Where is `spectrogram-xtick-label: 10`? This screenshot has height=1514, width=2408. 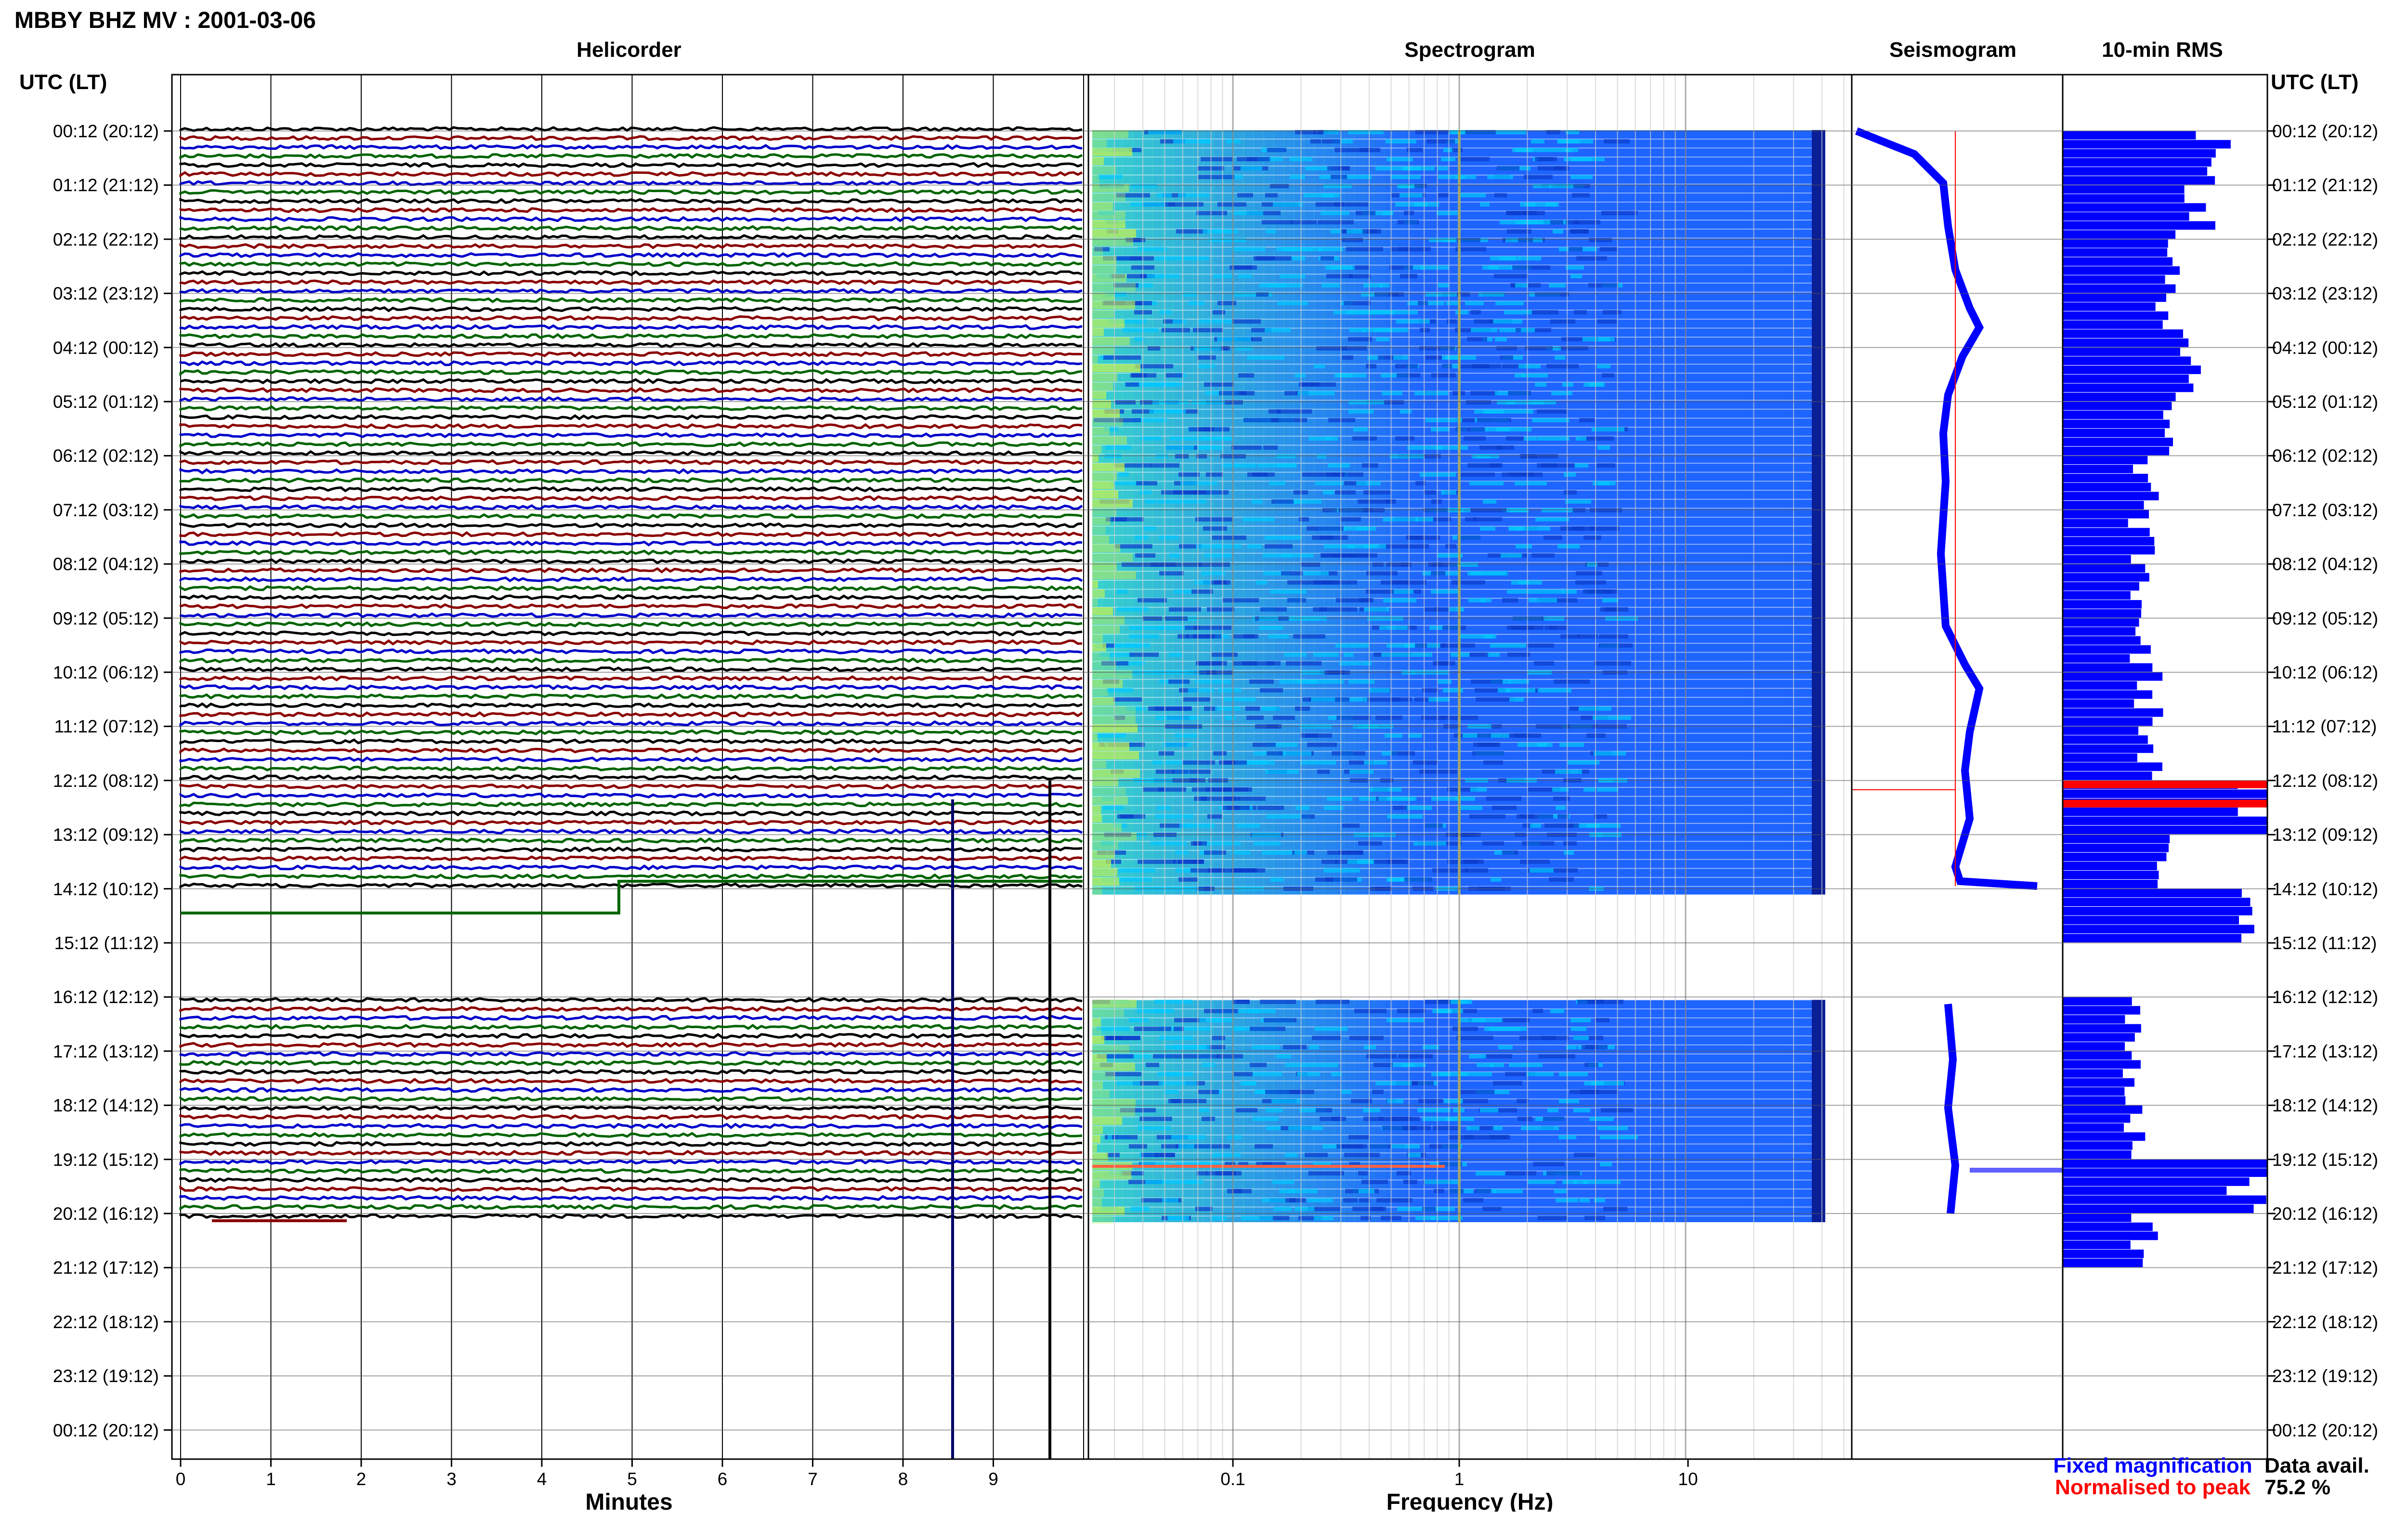
spectrogram-xtick-label: 10 is located at coordinates (1688, 1479).